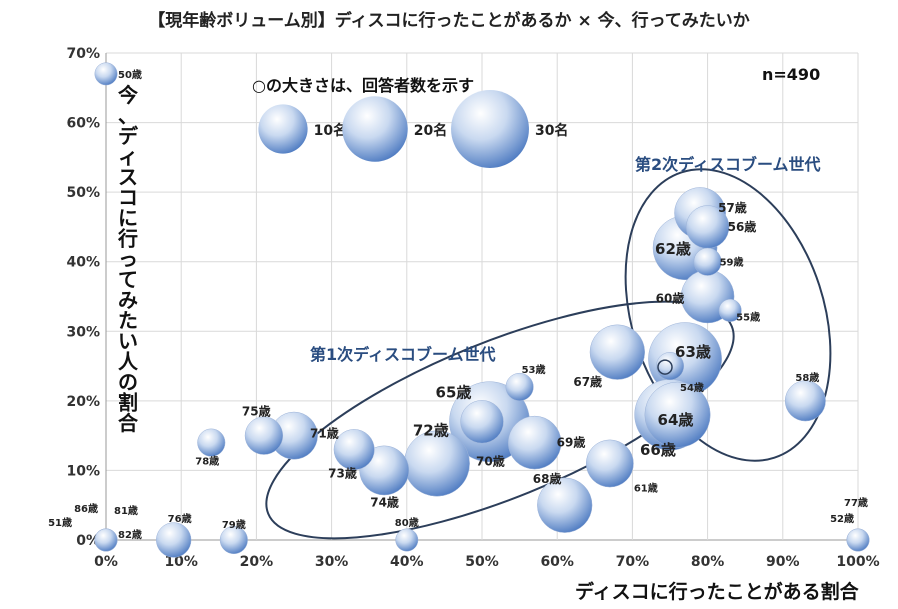  Describe the element at coordinates (330, 130) in the screenshot. I see `legend-label: 10名` at that location.